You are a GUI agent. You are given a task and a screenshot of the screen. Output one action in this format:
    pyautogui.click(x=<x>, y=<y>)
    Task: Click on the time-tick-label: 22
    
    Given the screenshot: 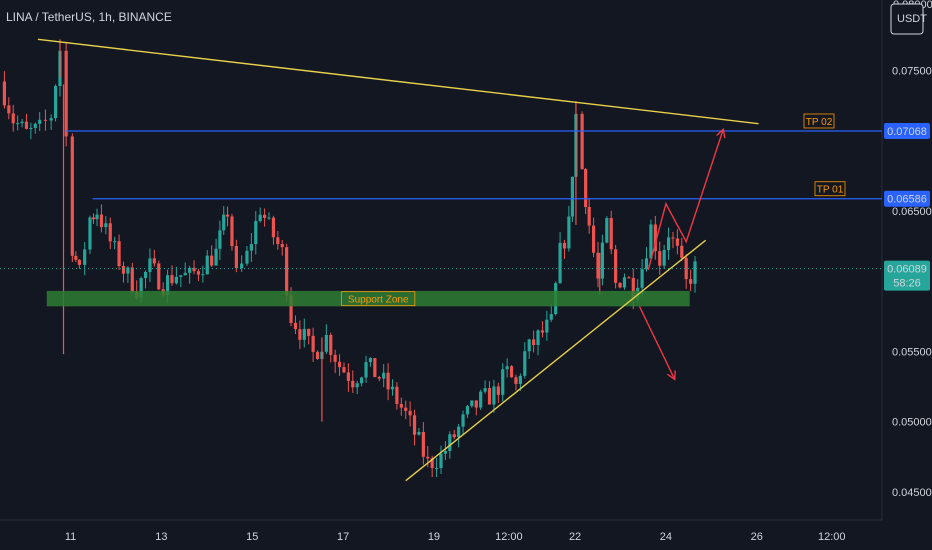 What is the action you would take?
    pyautogui.click(x=575, y=537)
    